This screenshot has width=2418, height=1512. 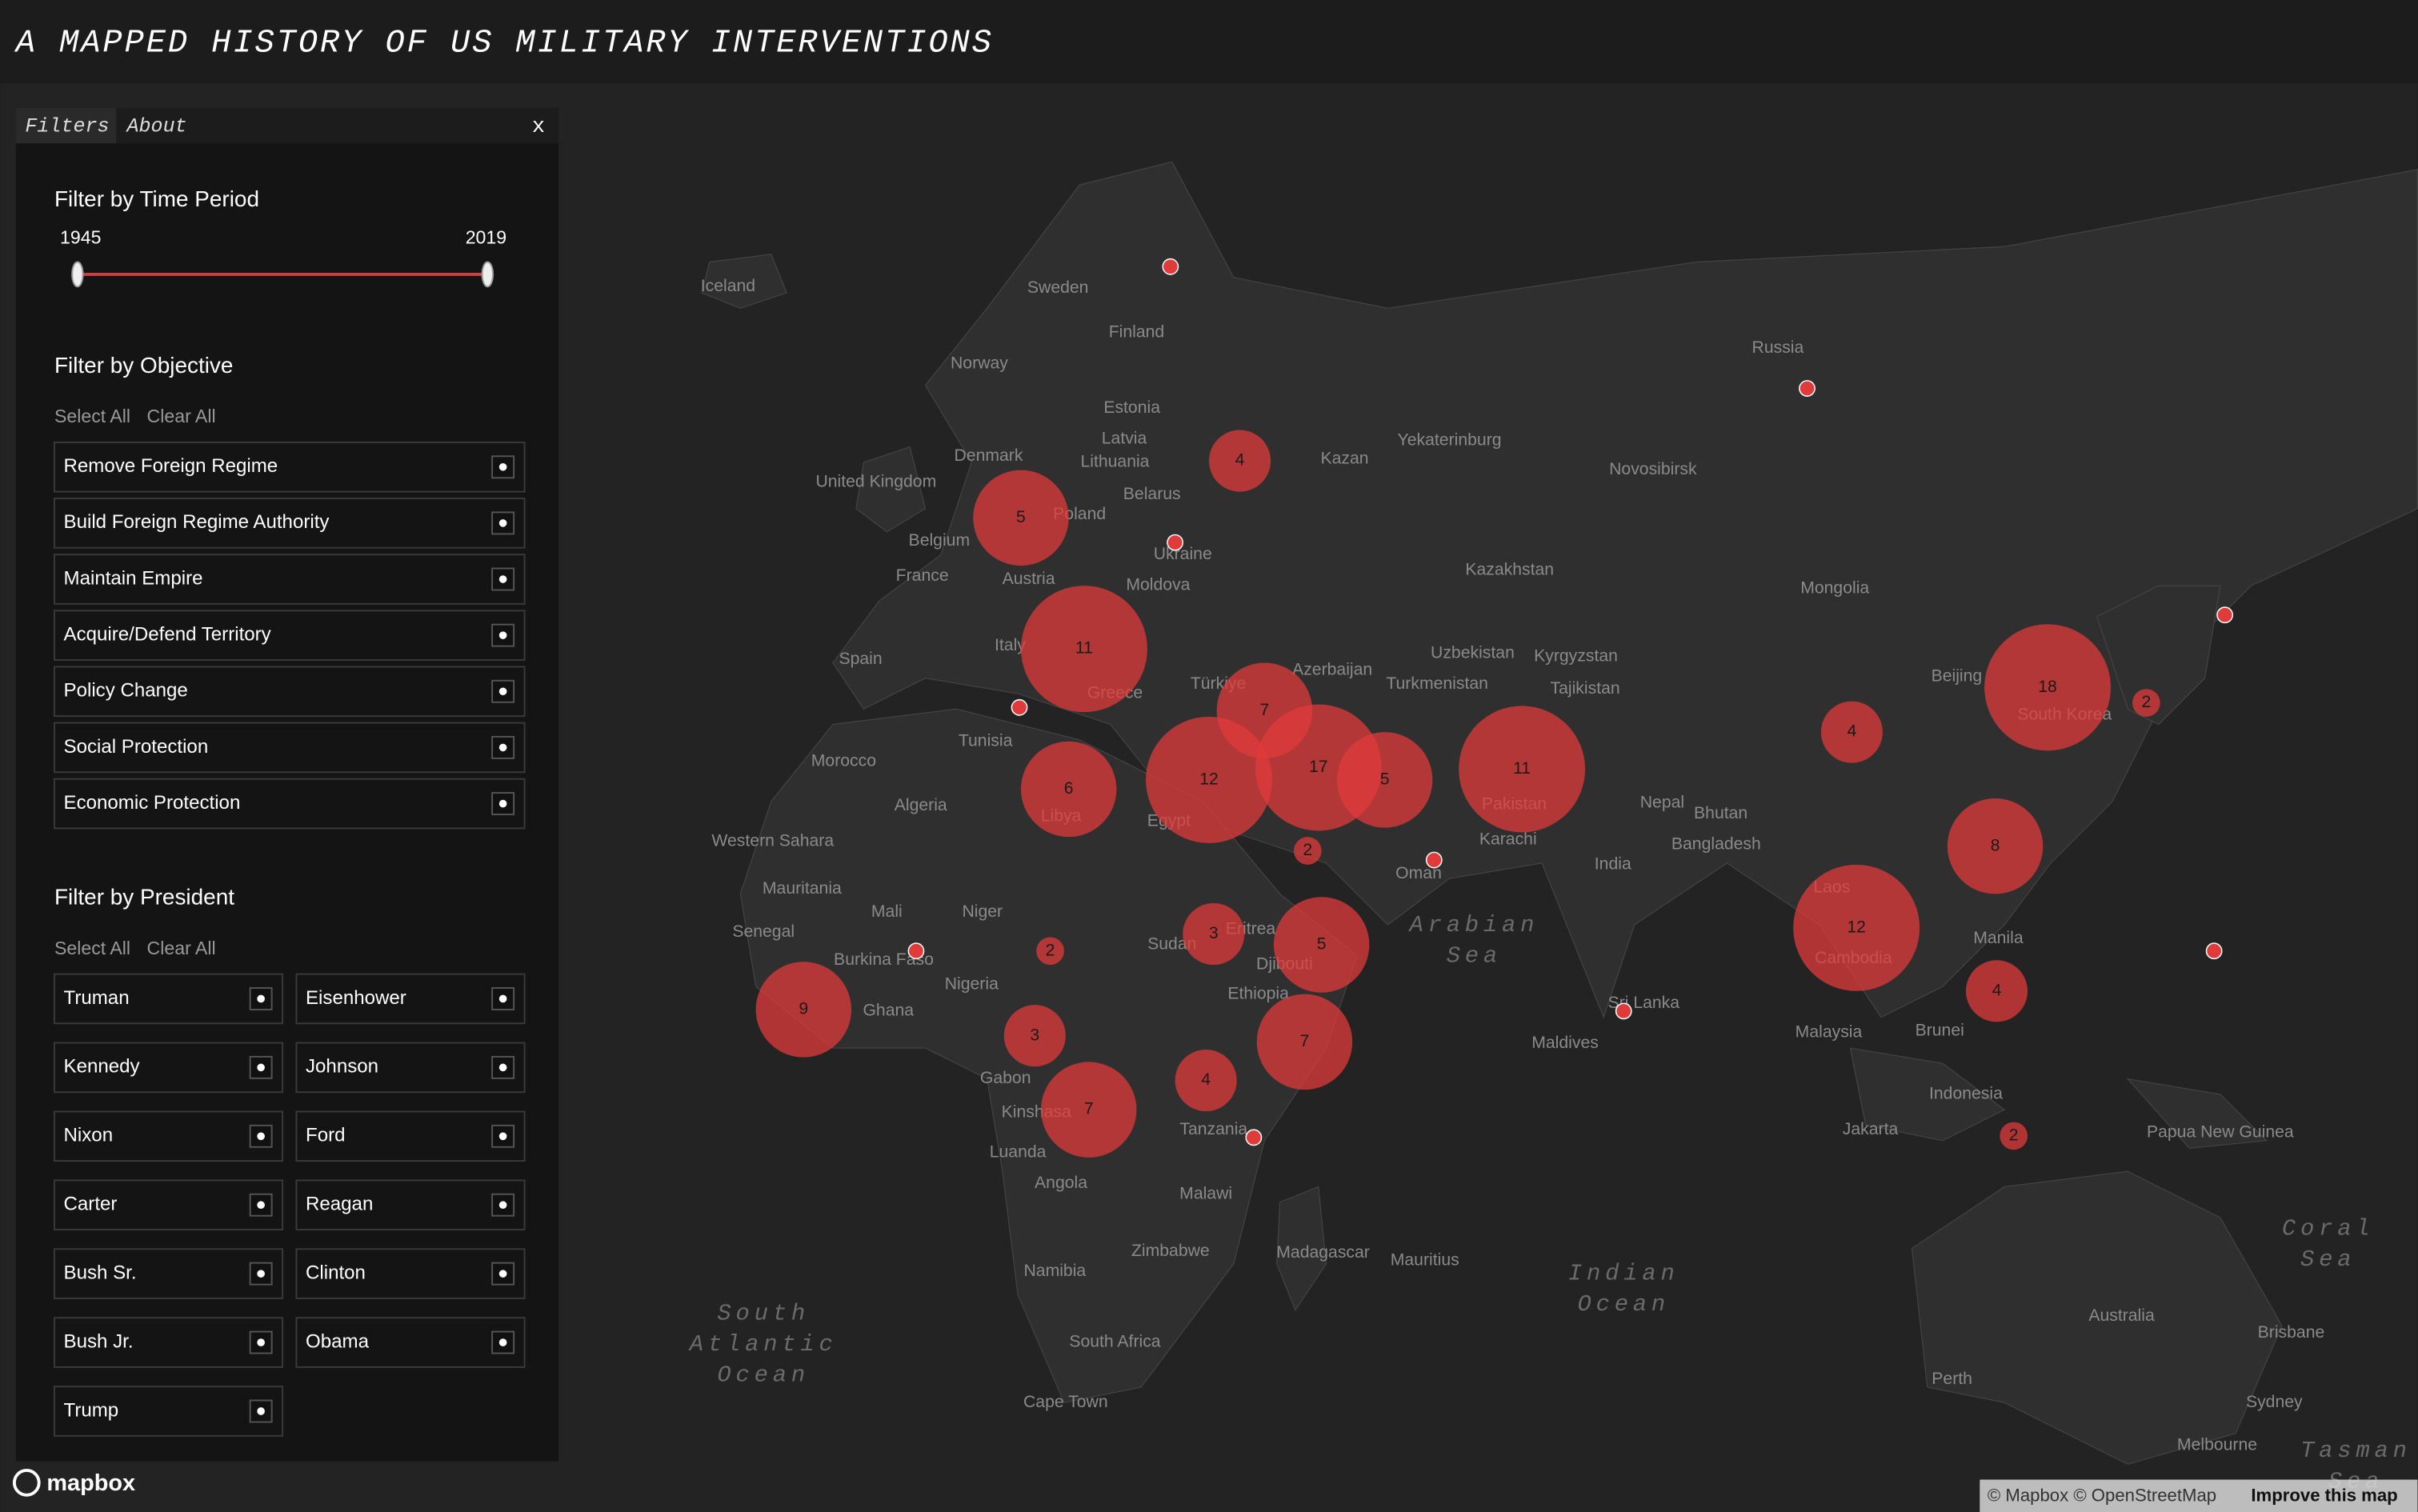 What do you see at coordinates (156, 198) in the screenshot?
I see `section-heading: Filter by Time Period` at bounding box center [156, 198].